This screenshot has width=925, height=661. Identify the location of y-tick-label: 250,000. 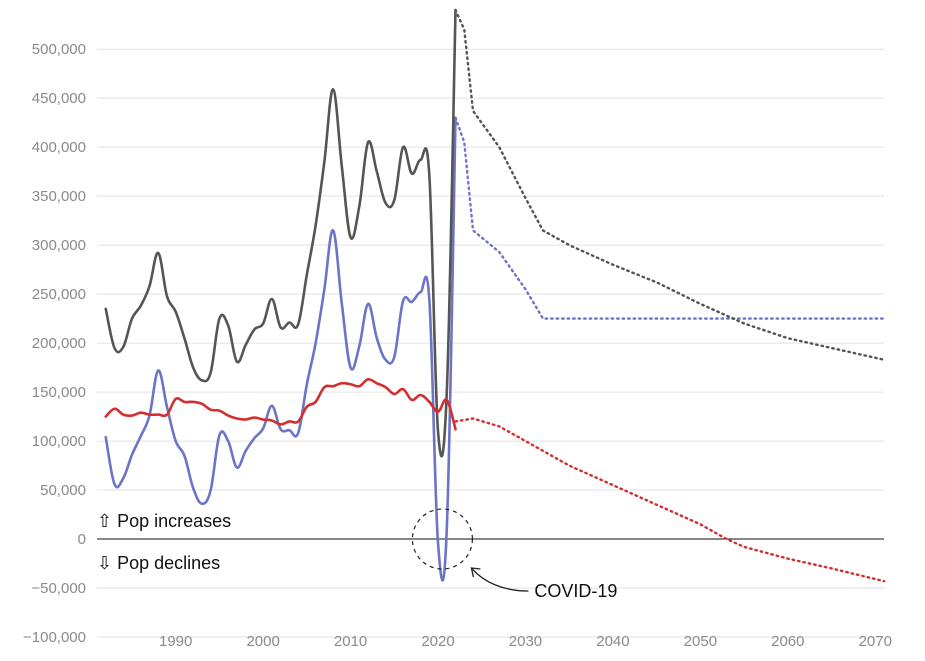
(59, 294).